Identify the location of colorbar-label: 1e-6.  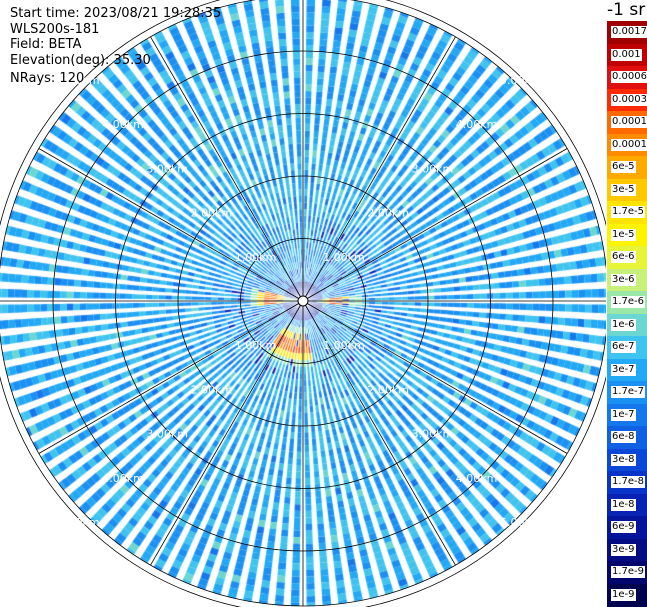
(623, 324).